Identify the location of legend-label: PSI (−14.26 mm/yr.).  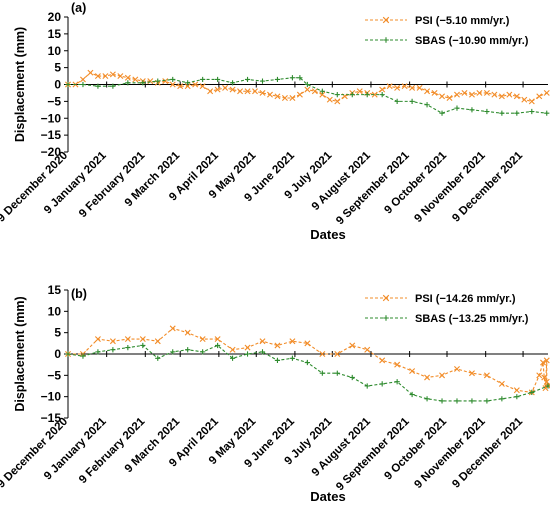
(465, 299).